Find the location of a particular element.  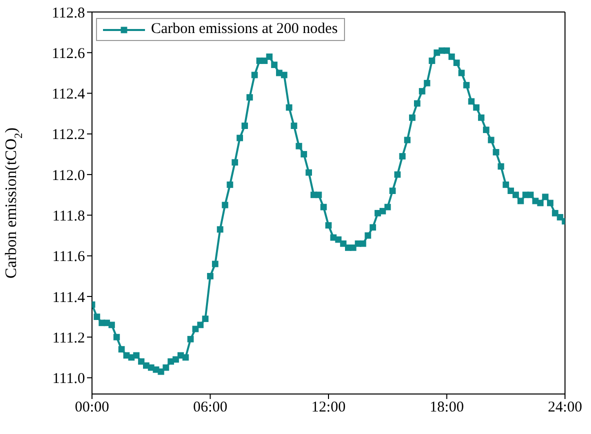

y-tick-label: 112.2 is located at coordinates (68, 135).